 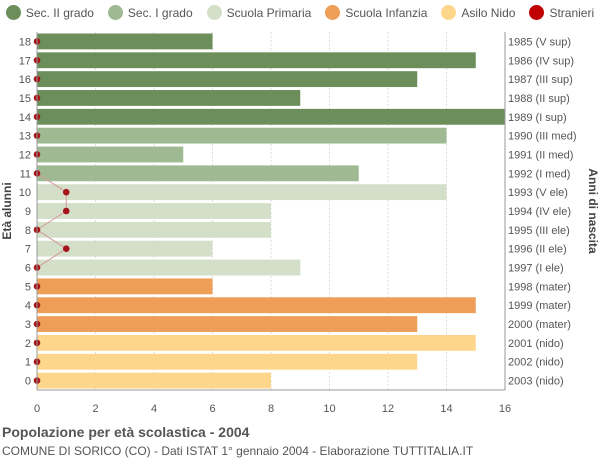 I want to click on legend-label-sec-ii-grado: Sec. II grado, so click(x=59, y=12).